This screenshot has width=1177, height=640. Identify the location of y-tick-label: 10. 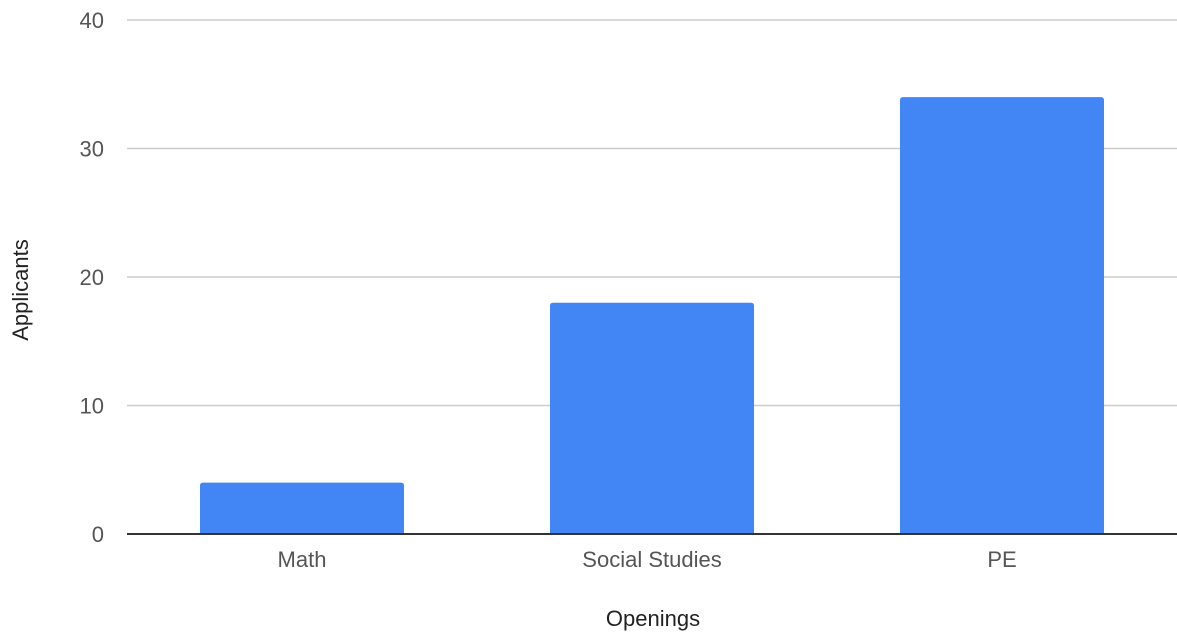
(92, 406).